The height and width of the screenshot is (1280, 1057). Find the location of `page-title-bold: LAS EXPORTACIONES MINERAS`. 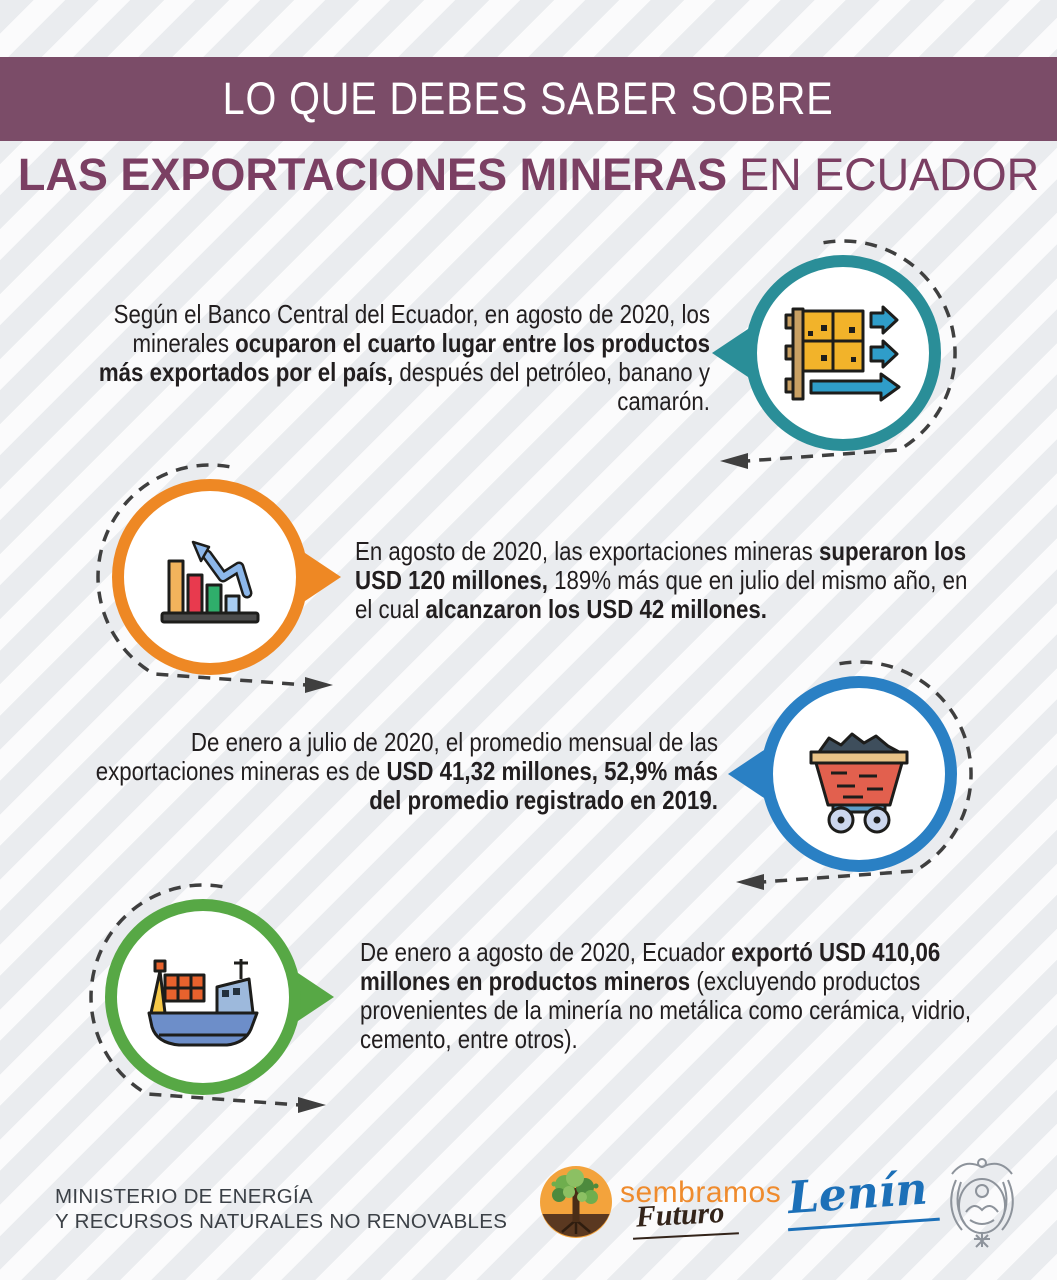

page-title-bold: LAS EXPORTACIONES MINERAS is located at coordinates (372, 174).